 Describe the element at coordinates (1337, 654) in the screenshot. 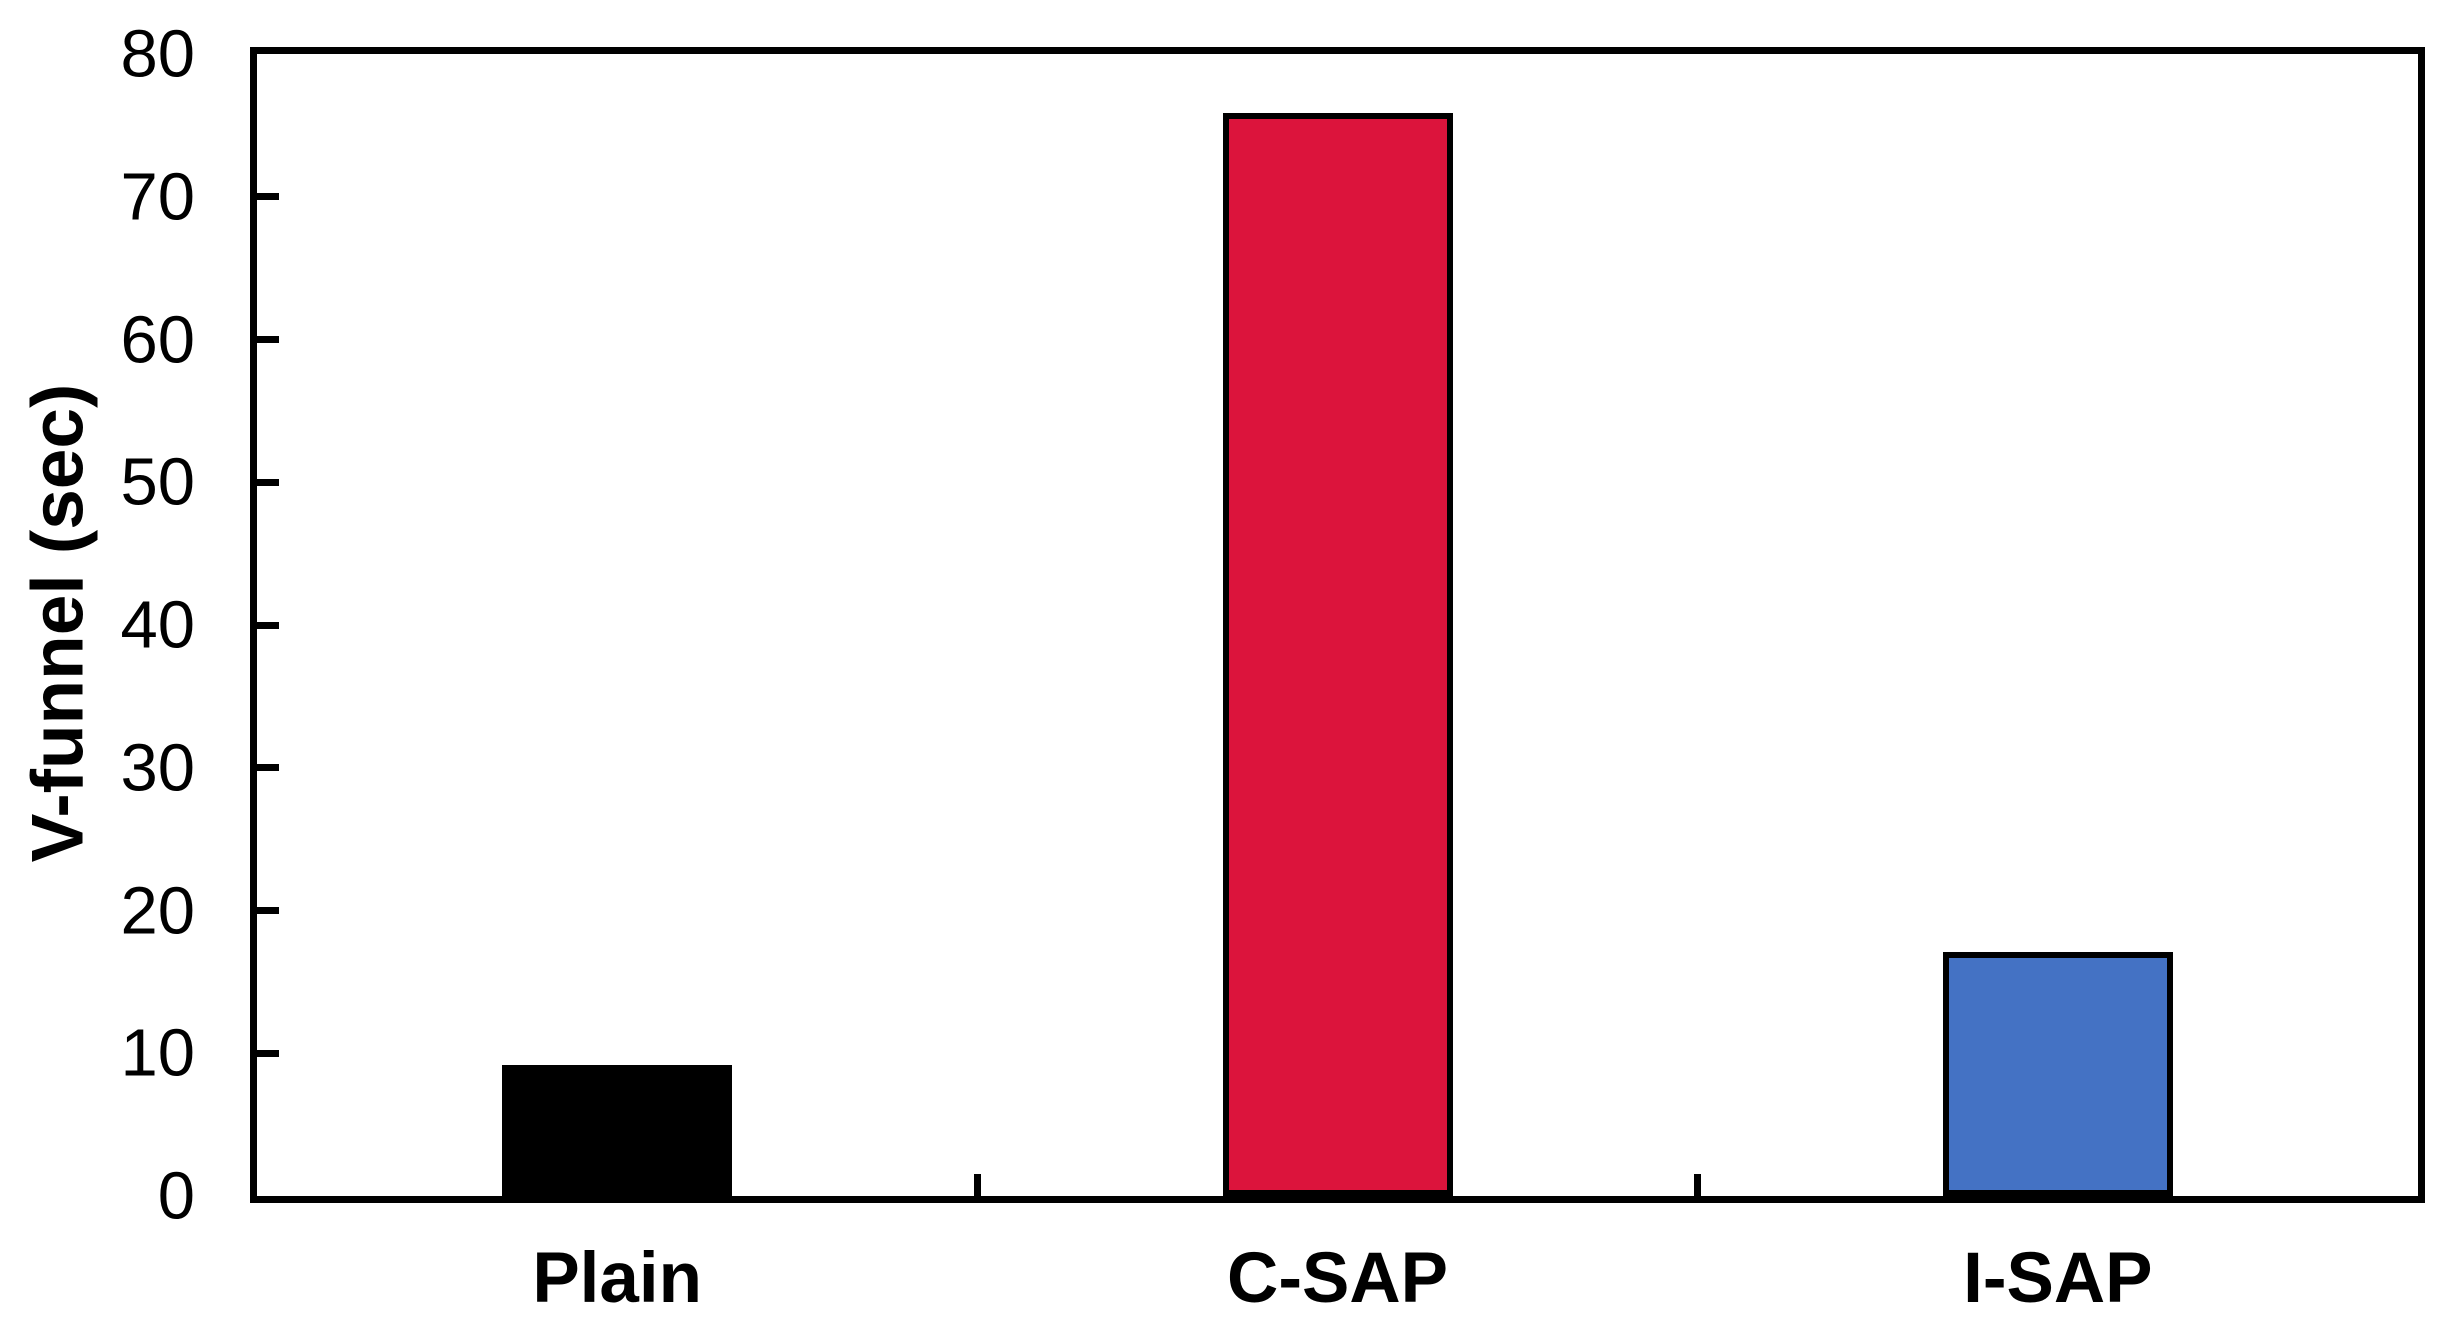

I see `bar-c-sap` at that location.